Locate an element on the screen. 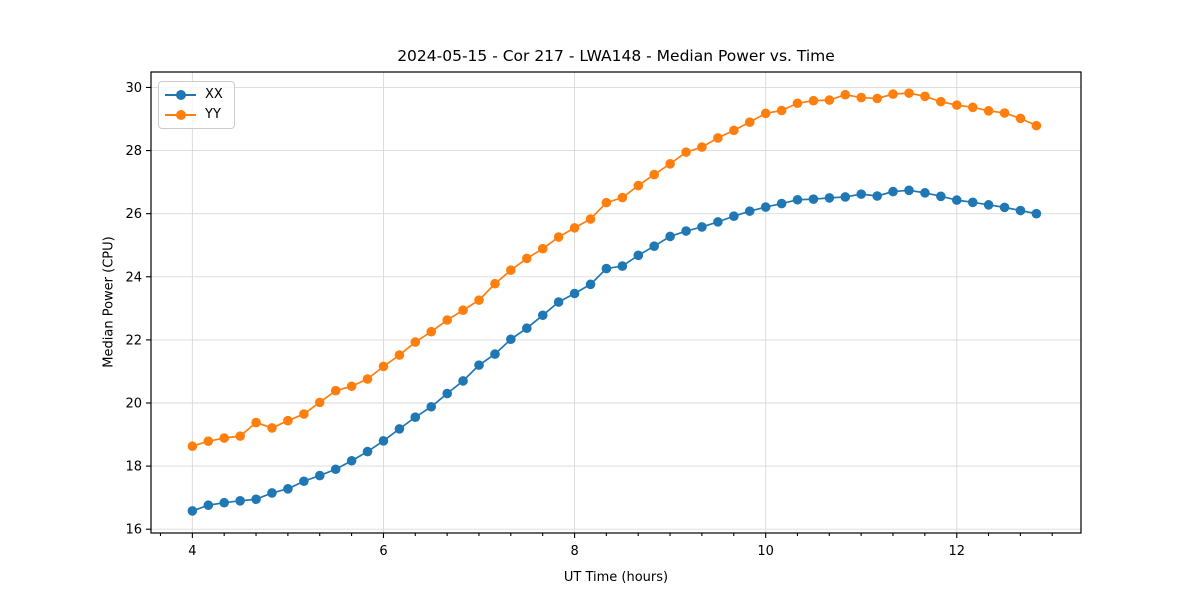 The image size is (1200, 600). svg-text: 22 is located at coordinates (133, 340).